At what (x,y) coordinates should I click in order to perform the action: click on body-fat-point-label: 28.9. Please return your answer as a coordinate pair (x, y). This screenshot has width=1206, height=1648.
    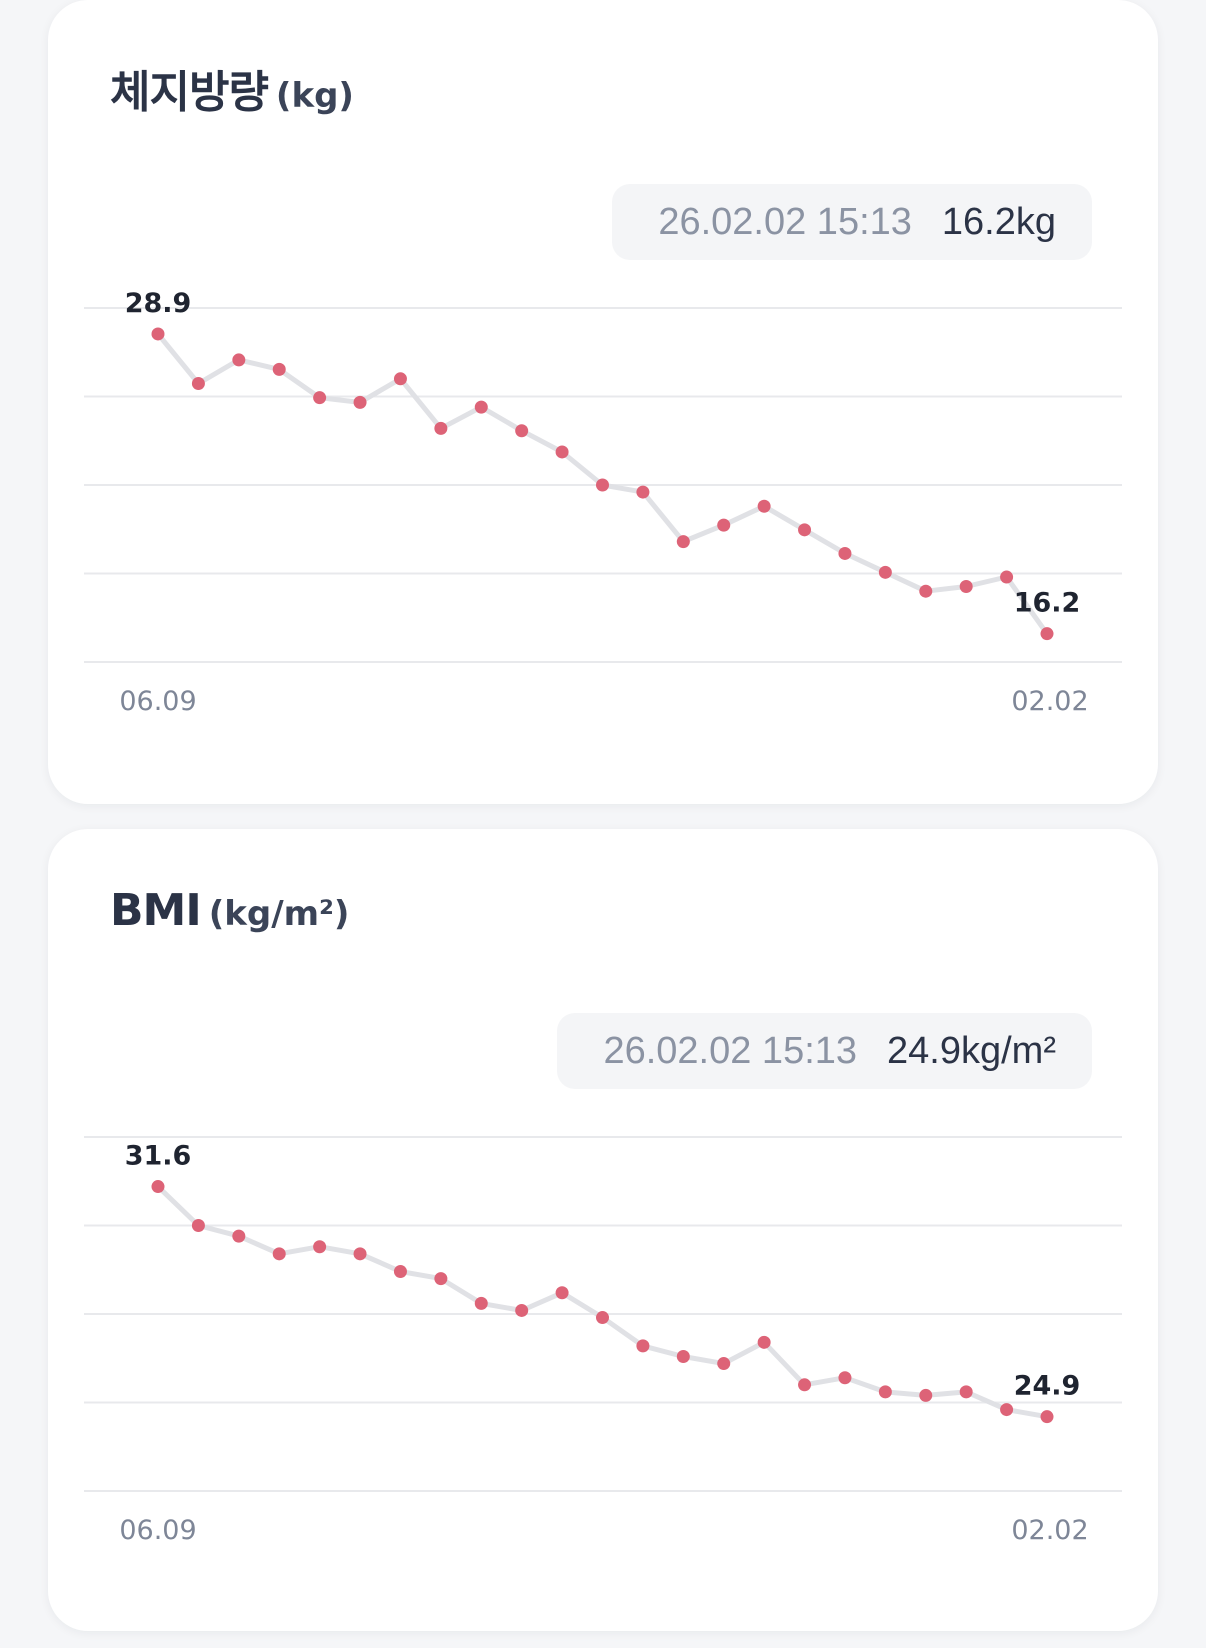
    Looking at the image, I should click on (158, 303).